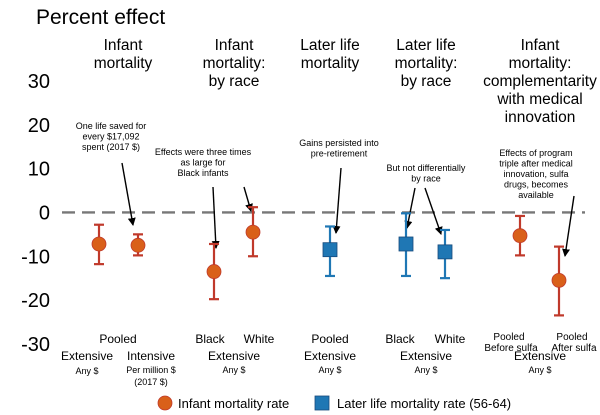 The width and height of the screenshot is (600, 415). I want to click on y-tick-label: -20, so click(35, 301).